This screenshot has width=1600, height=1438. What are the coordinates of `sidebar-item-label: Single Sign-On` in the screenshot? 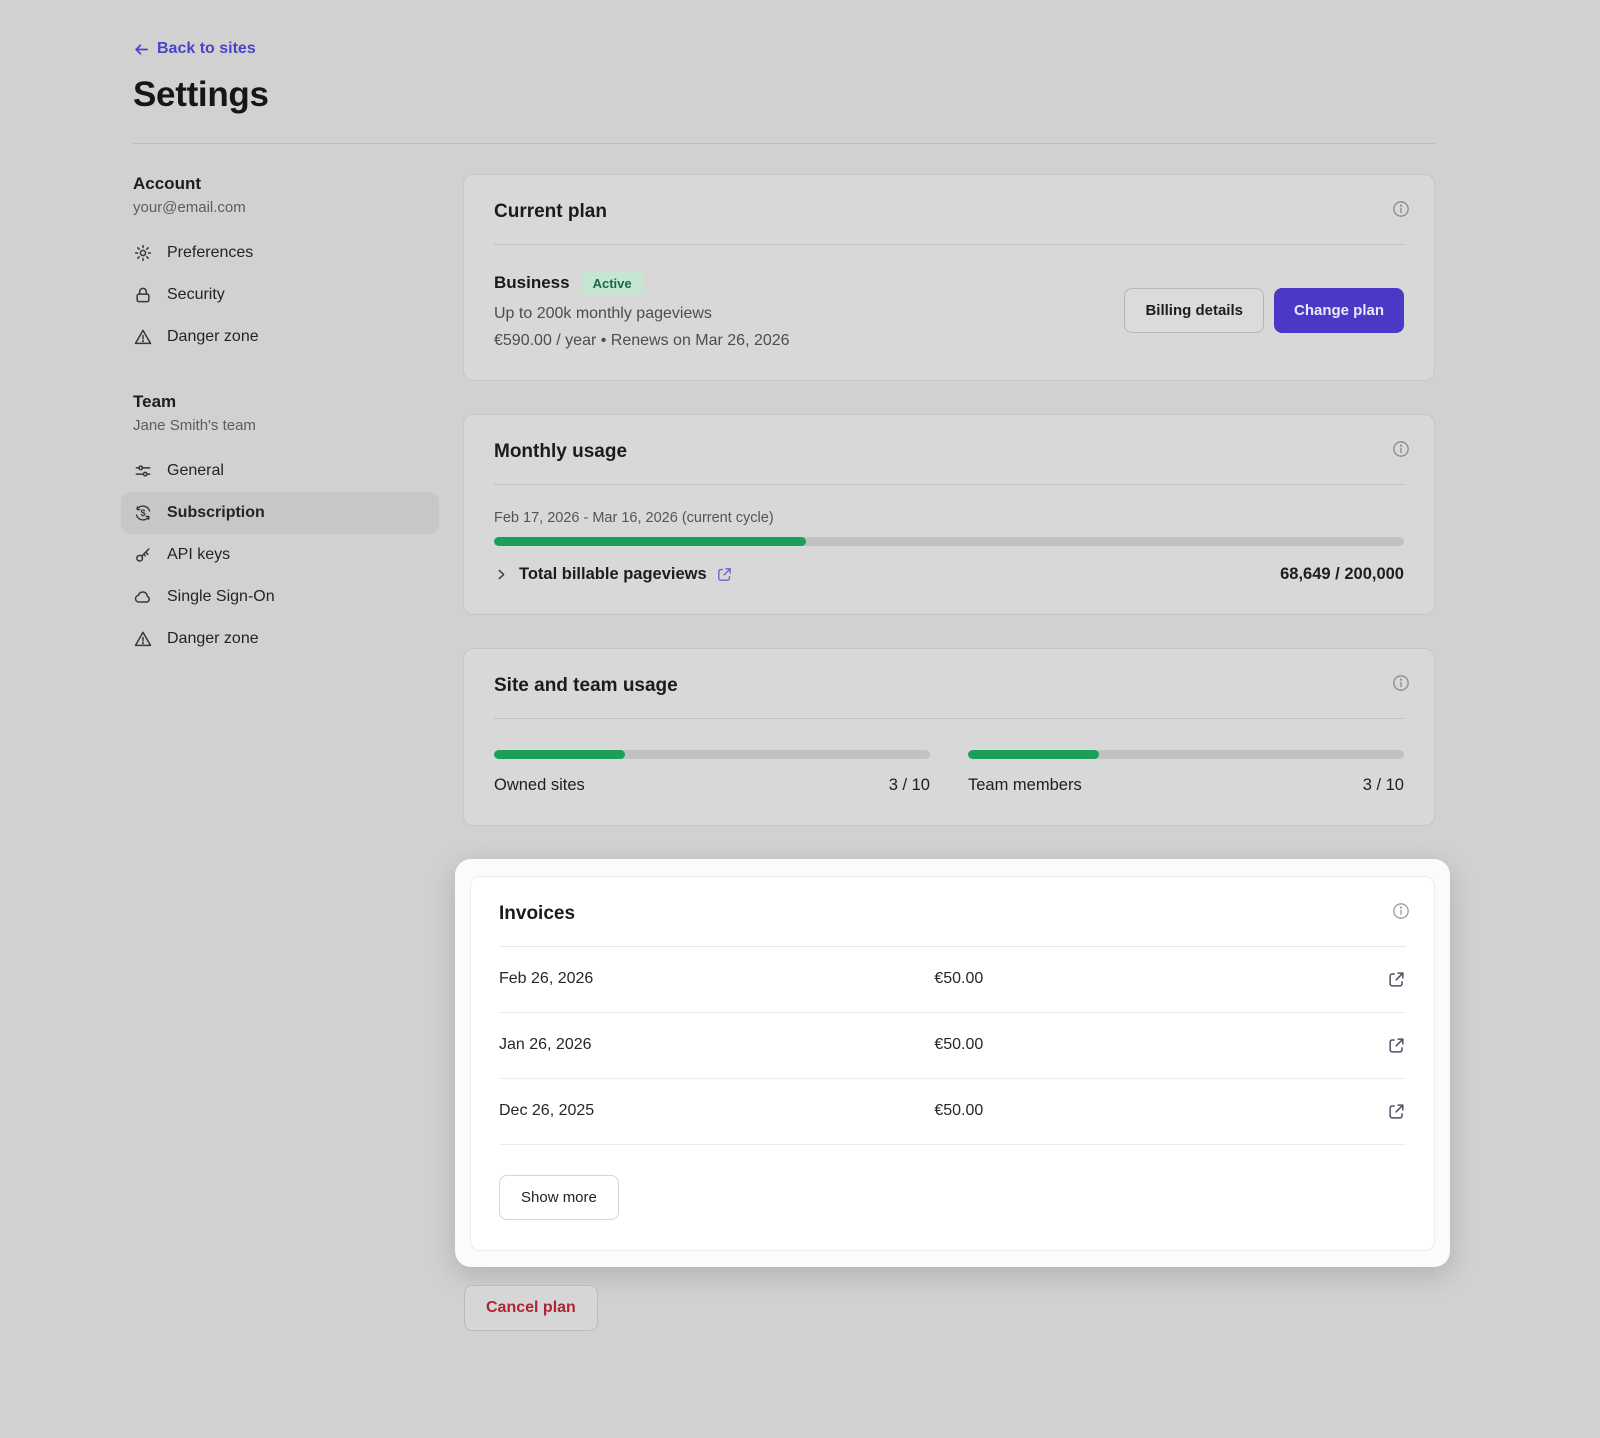 It's located at (221, 596).